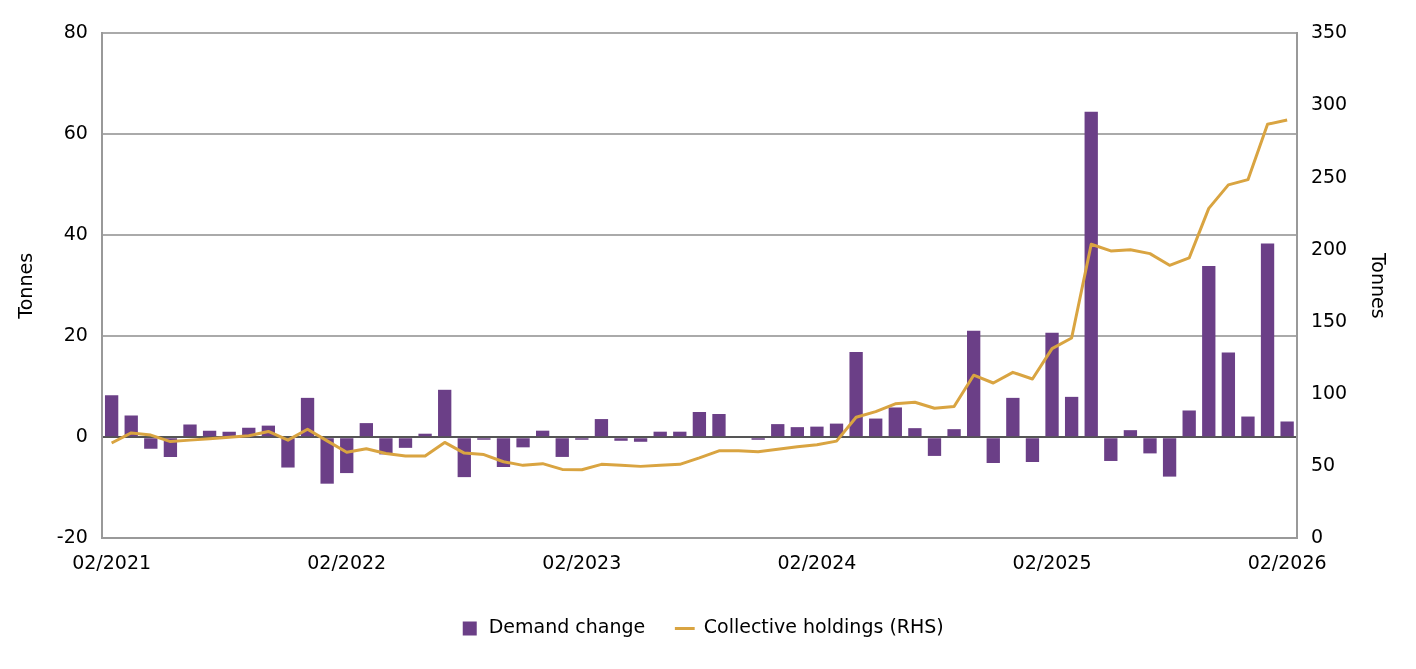  I want to click on y2-tick-label: 250, so click(1329, 175).